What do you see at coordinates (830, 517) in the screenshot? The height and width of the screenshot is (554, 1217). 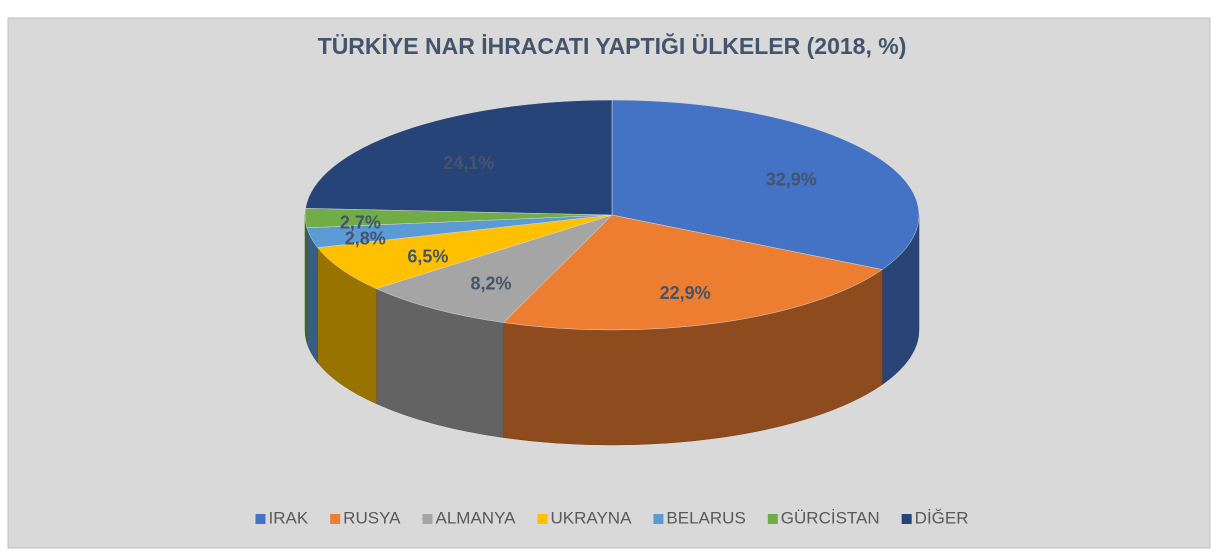 I see `legend-label: GÜRCİSTAN` at bounding box center [830, 517].